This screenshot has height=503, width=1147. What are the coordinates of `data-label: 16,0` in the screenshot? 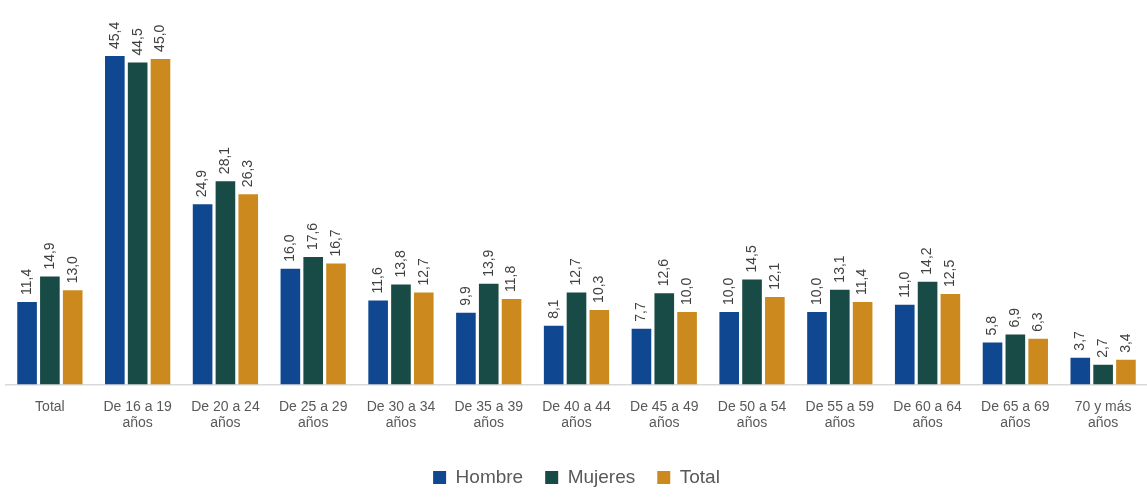 It's located at (289, 248).